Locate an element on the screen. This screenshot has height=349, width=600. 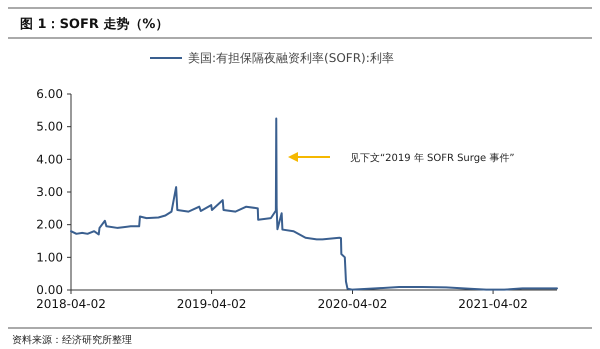
y-tick-label: 4.00 is located at coordinates (49, 159).